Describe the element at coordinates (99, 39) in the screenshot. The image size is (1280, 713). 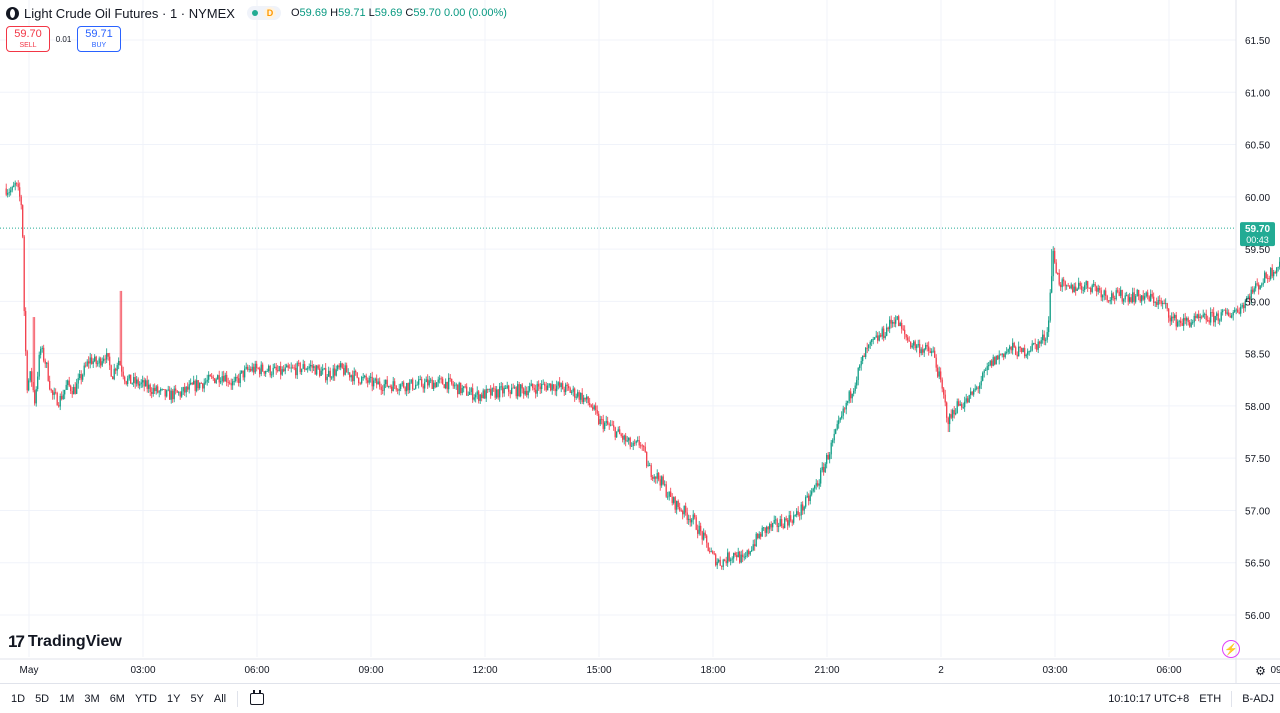
I see `buy-button: 59.71 BUY` at that location.